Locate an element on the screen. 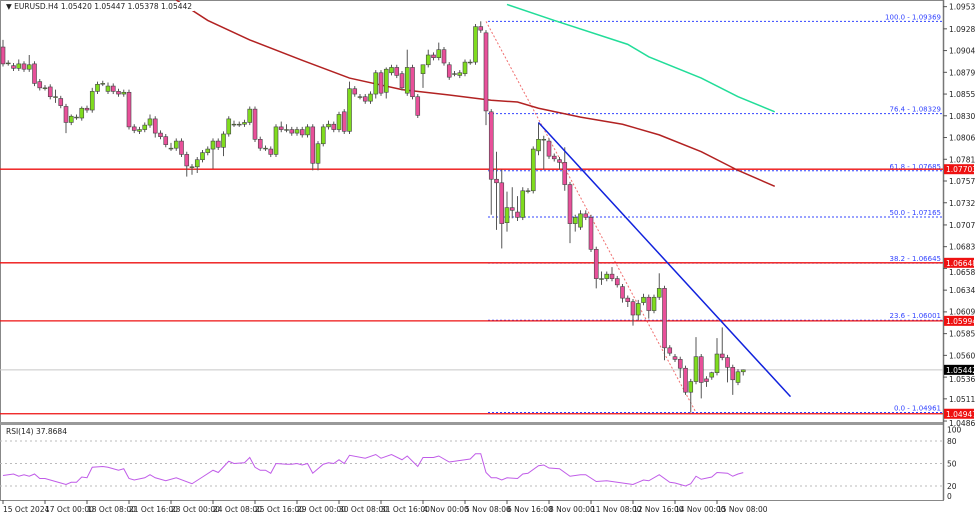 This screenshot has height=516, width=975. price-tick-label: 1.08550 is located at coordinates (962, 94).